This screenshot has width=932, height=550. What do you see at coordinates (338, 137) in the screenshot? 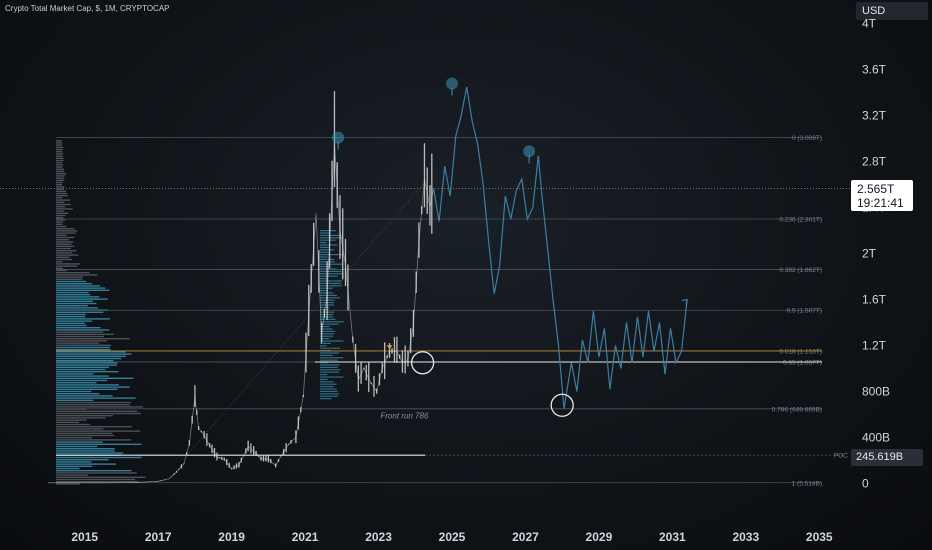
I see `peak-dot` at bounding box center [338, 137].